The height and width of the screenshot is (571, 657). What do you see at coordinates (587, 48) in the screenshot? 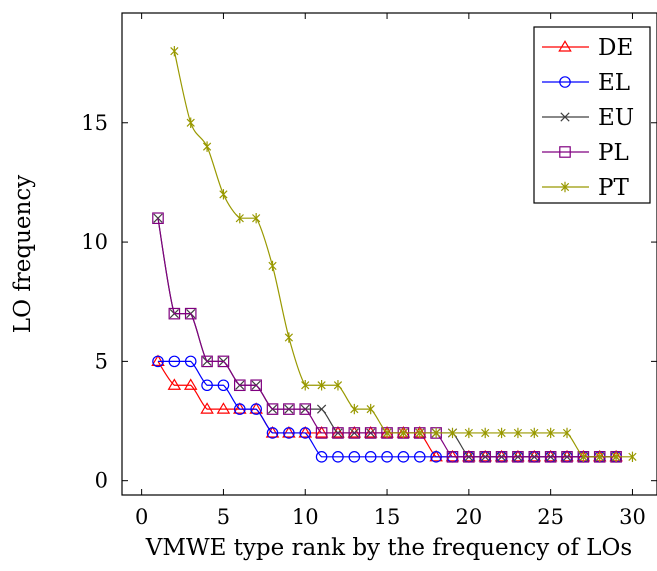
I see `legend-entry-de: DE` at bounding box center [587, 48].